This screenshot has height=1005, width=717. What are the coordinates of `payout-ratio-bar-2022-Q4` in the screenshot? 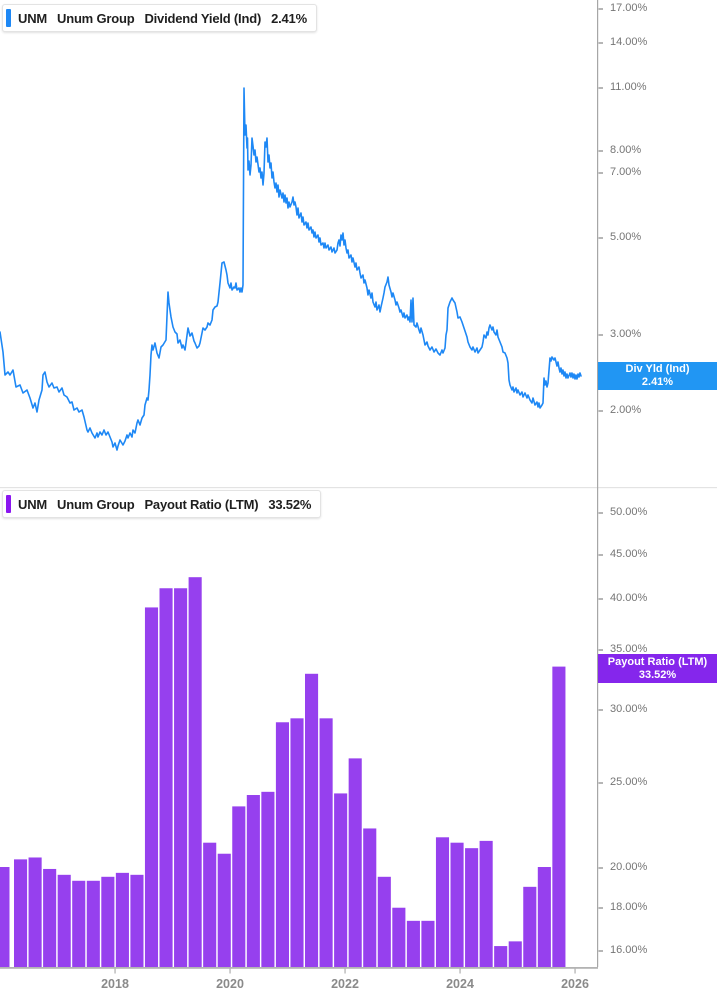 It's located at (399, 937).